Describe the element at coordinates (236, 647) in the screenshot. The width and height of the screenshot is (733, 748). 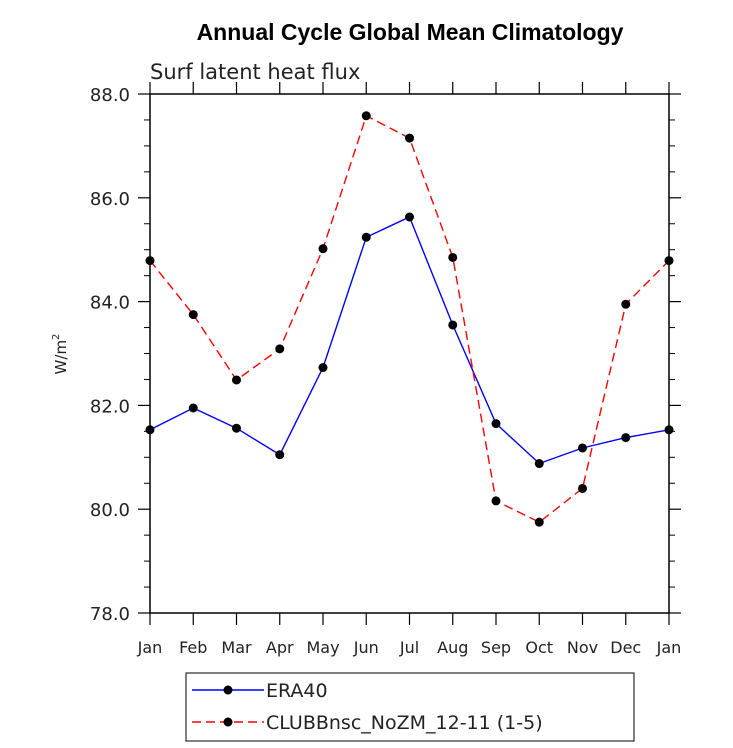
I see `x-tick-label: Mar` at that location.